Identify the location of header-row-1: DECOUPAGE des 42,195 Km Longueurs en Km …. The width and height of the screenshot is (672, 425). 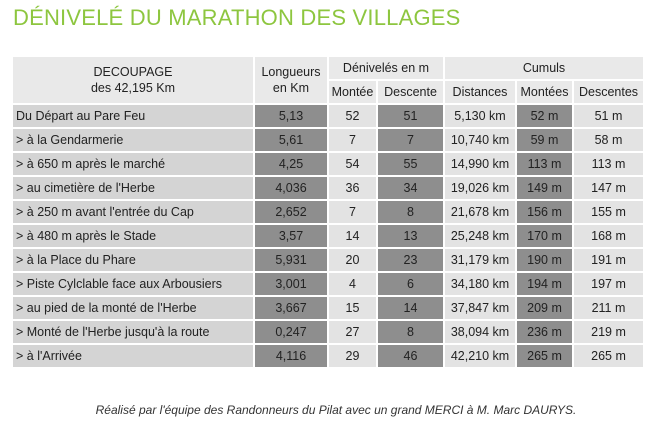
(328, 80).